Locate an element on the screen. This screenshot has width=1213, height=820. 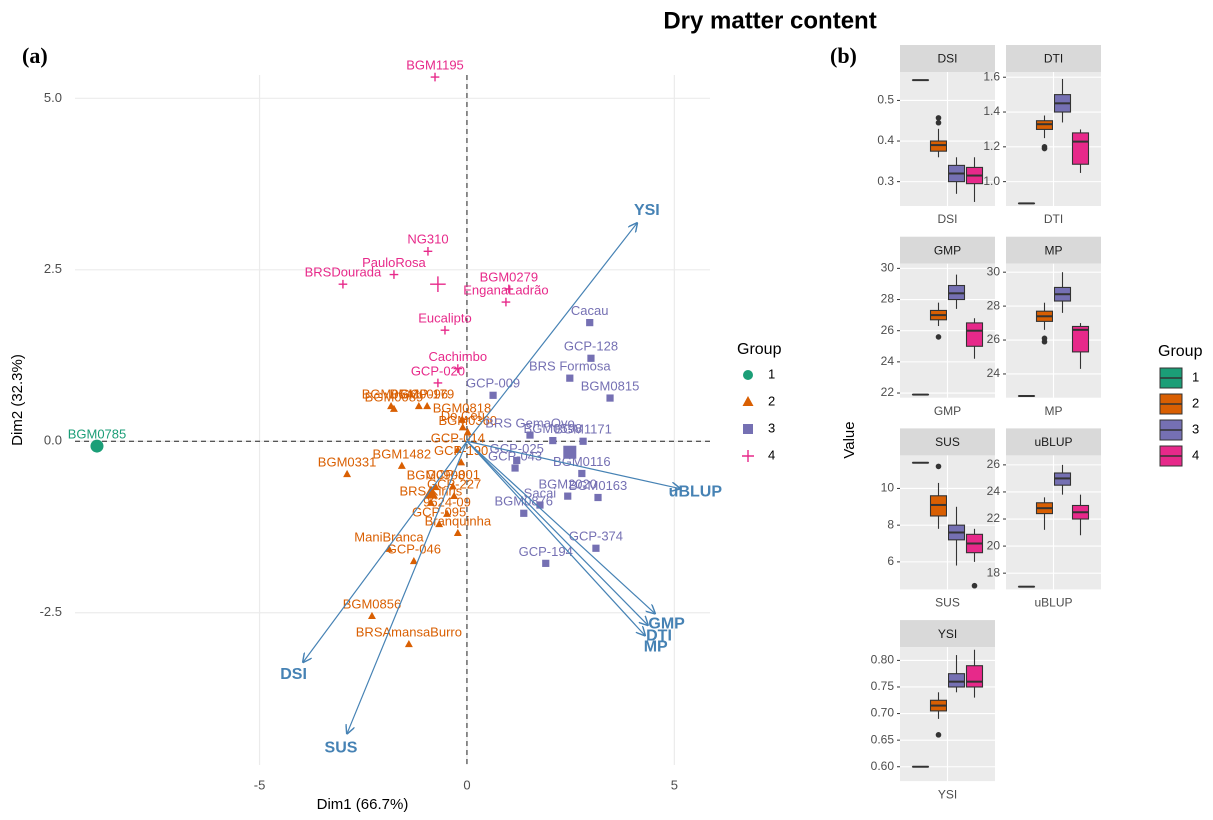
point-label: BGM0856 is located at coordinates (372, 604).